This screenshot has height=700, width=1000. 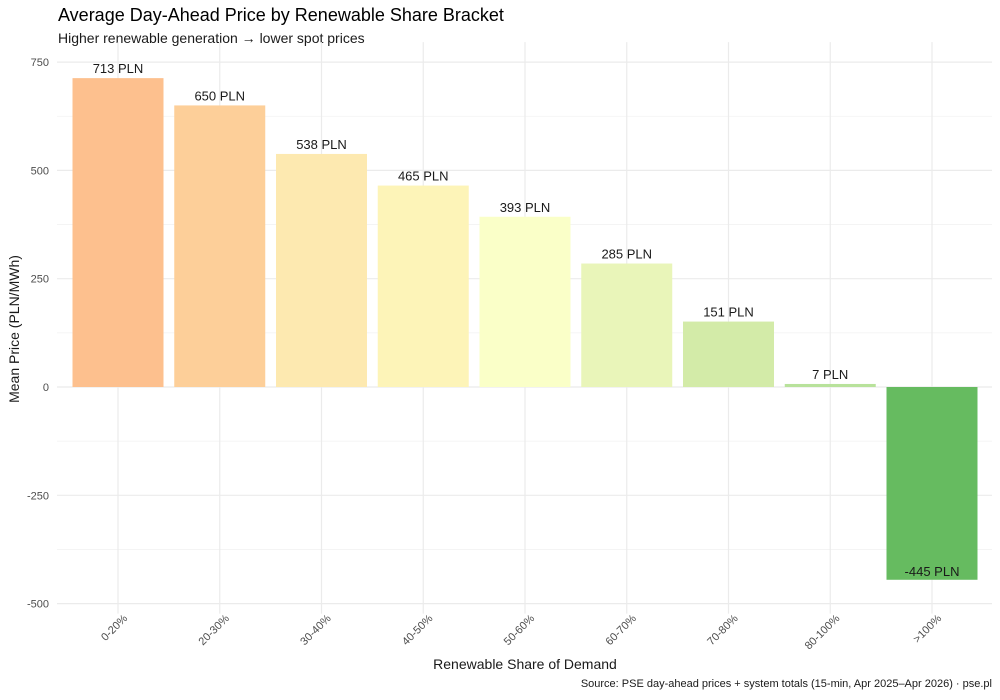 What do you see at coordinates (830, 374) in the screenshot?
I see `data-label: 7 PLN` at bounding box center [830, 374].